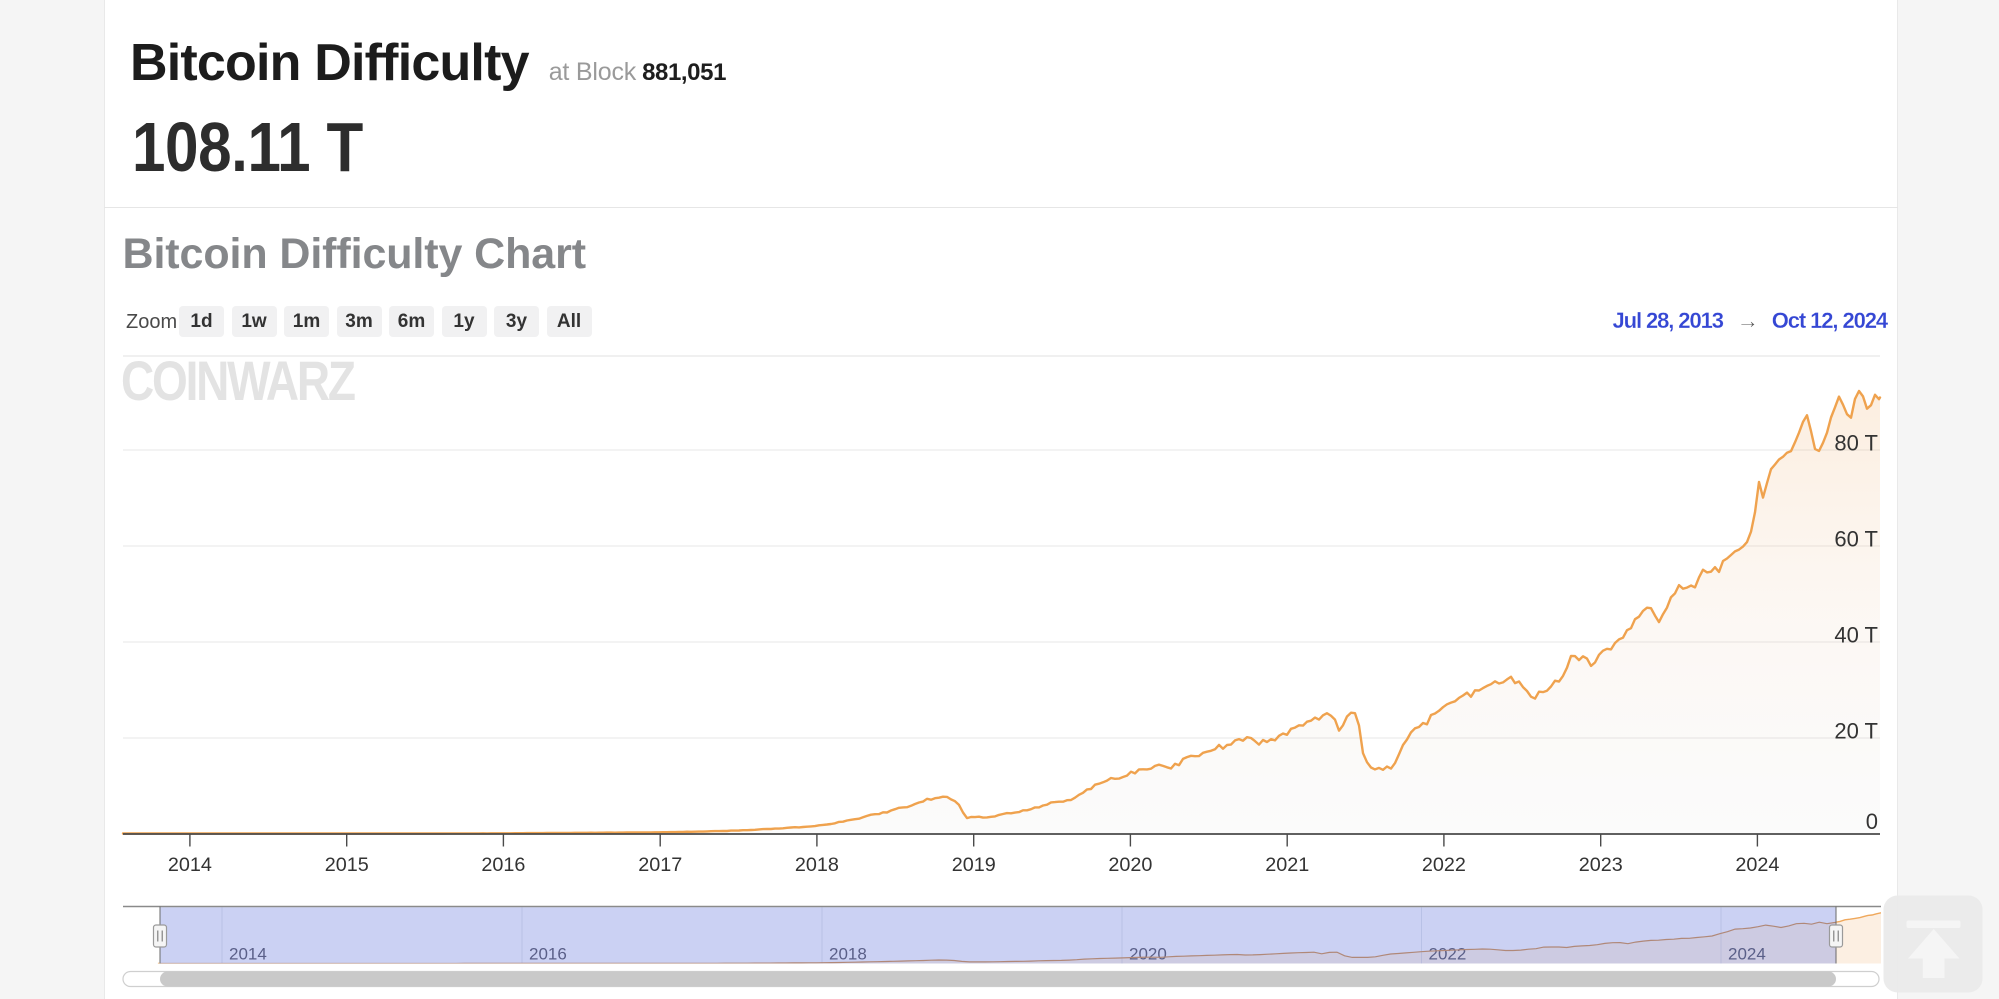  Describe the element at coordinates (1287, 865) in the screenshot. I see `svg-text: 2021` at that location.